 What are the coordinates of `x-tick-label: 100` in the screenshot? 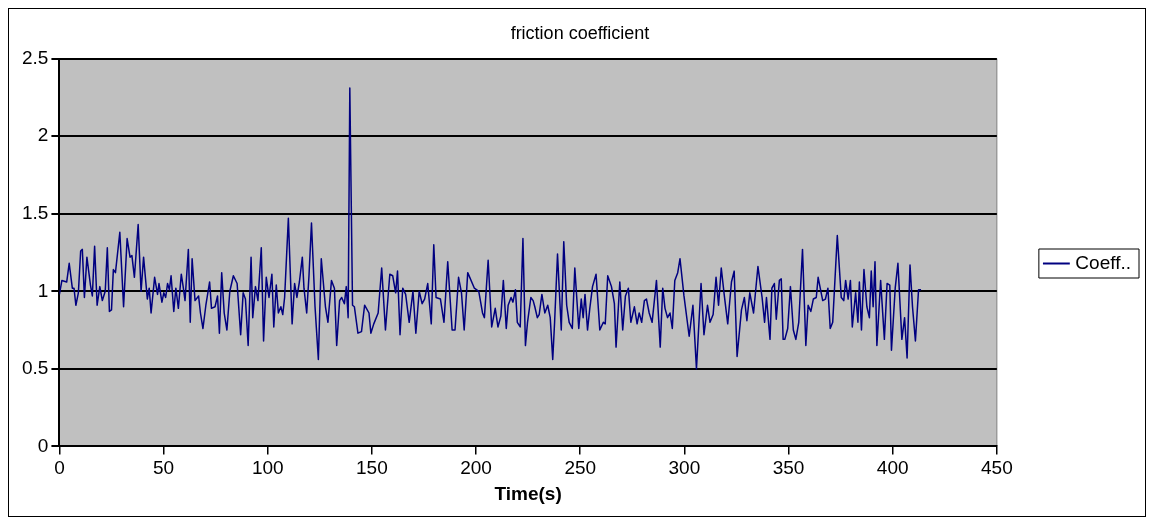 It's located at (267, 468).